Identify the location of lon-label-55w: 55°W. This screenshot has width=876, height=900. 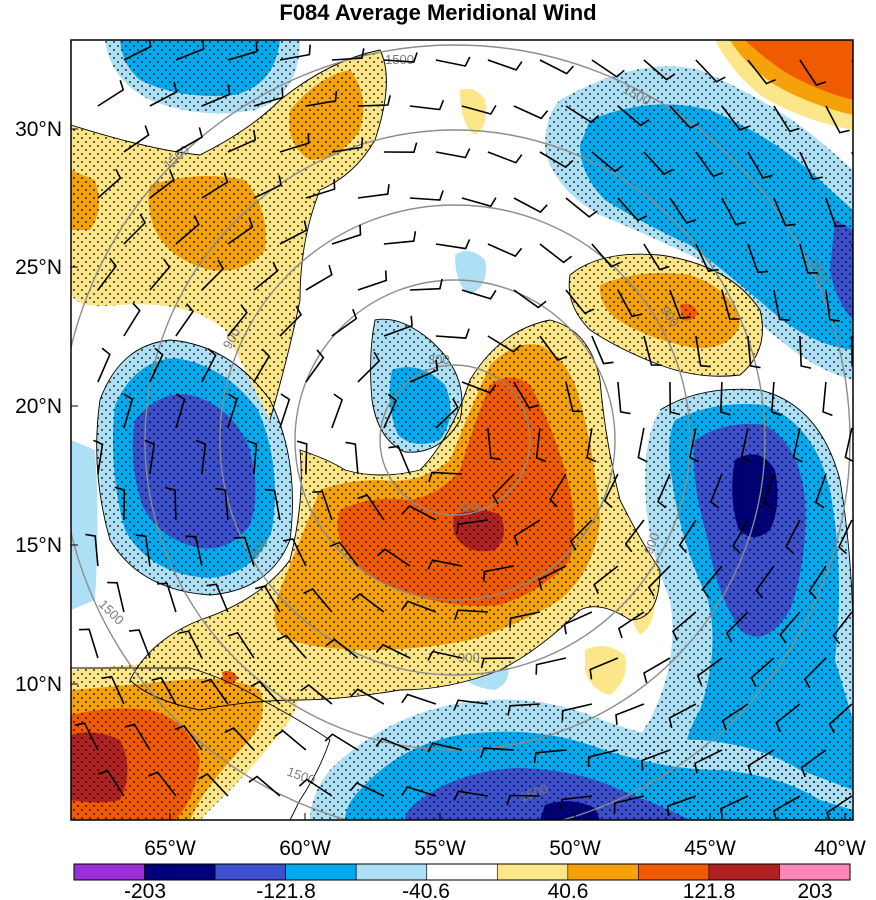
(440, 848).